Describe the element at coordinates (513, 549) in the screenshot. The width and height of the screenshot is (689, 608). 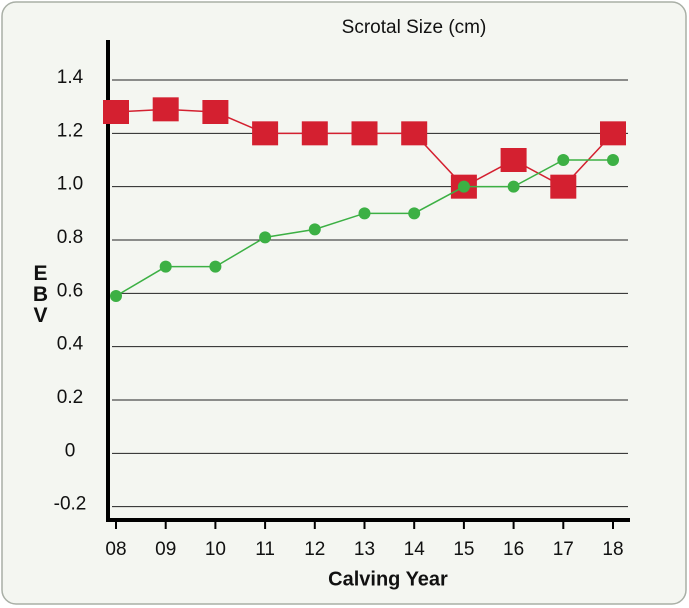
I see `x-tick-label: 16` at that location.